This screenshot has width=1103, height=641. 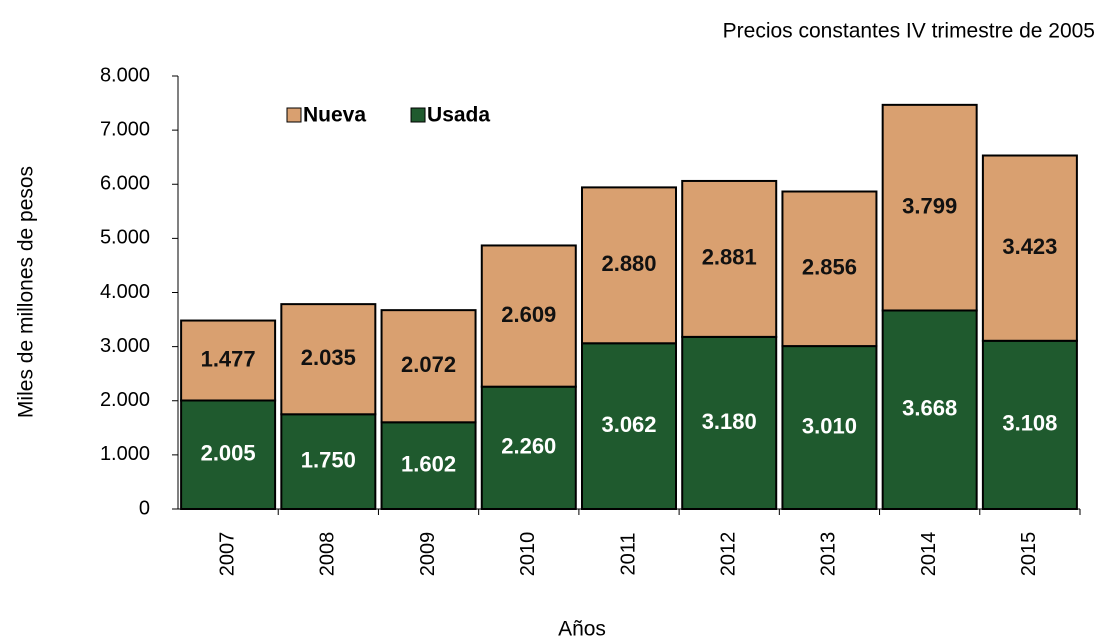 I want to click on value-label: 1.477, so click(x=228, y=358).